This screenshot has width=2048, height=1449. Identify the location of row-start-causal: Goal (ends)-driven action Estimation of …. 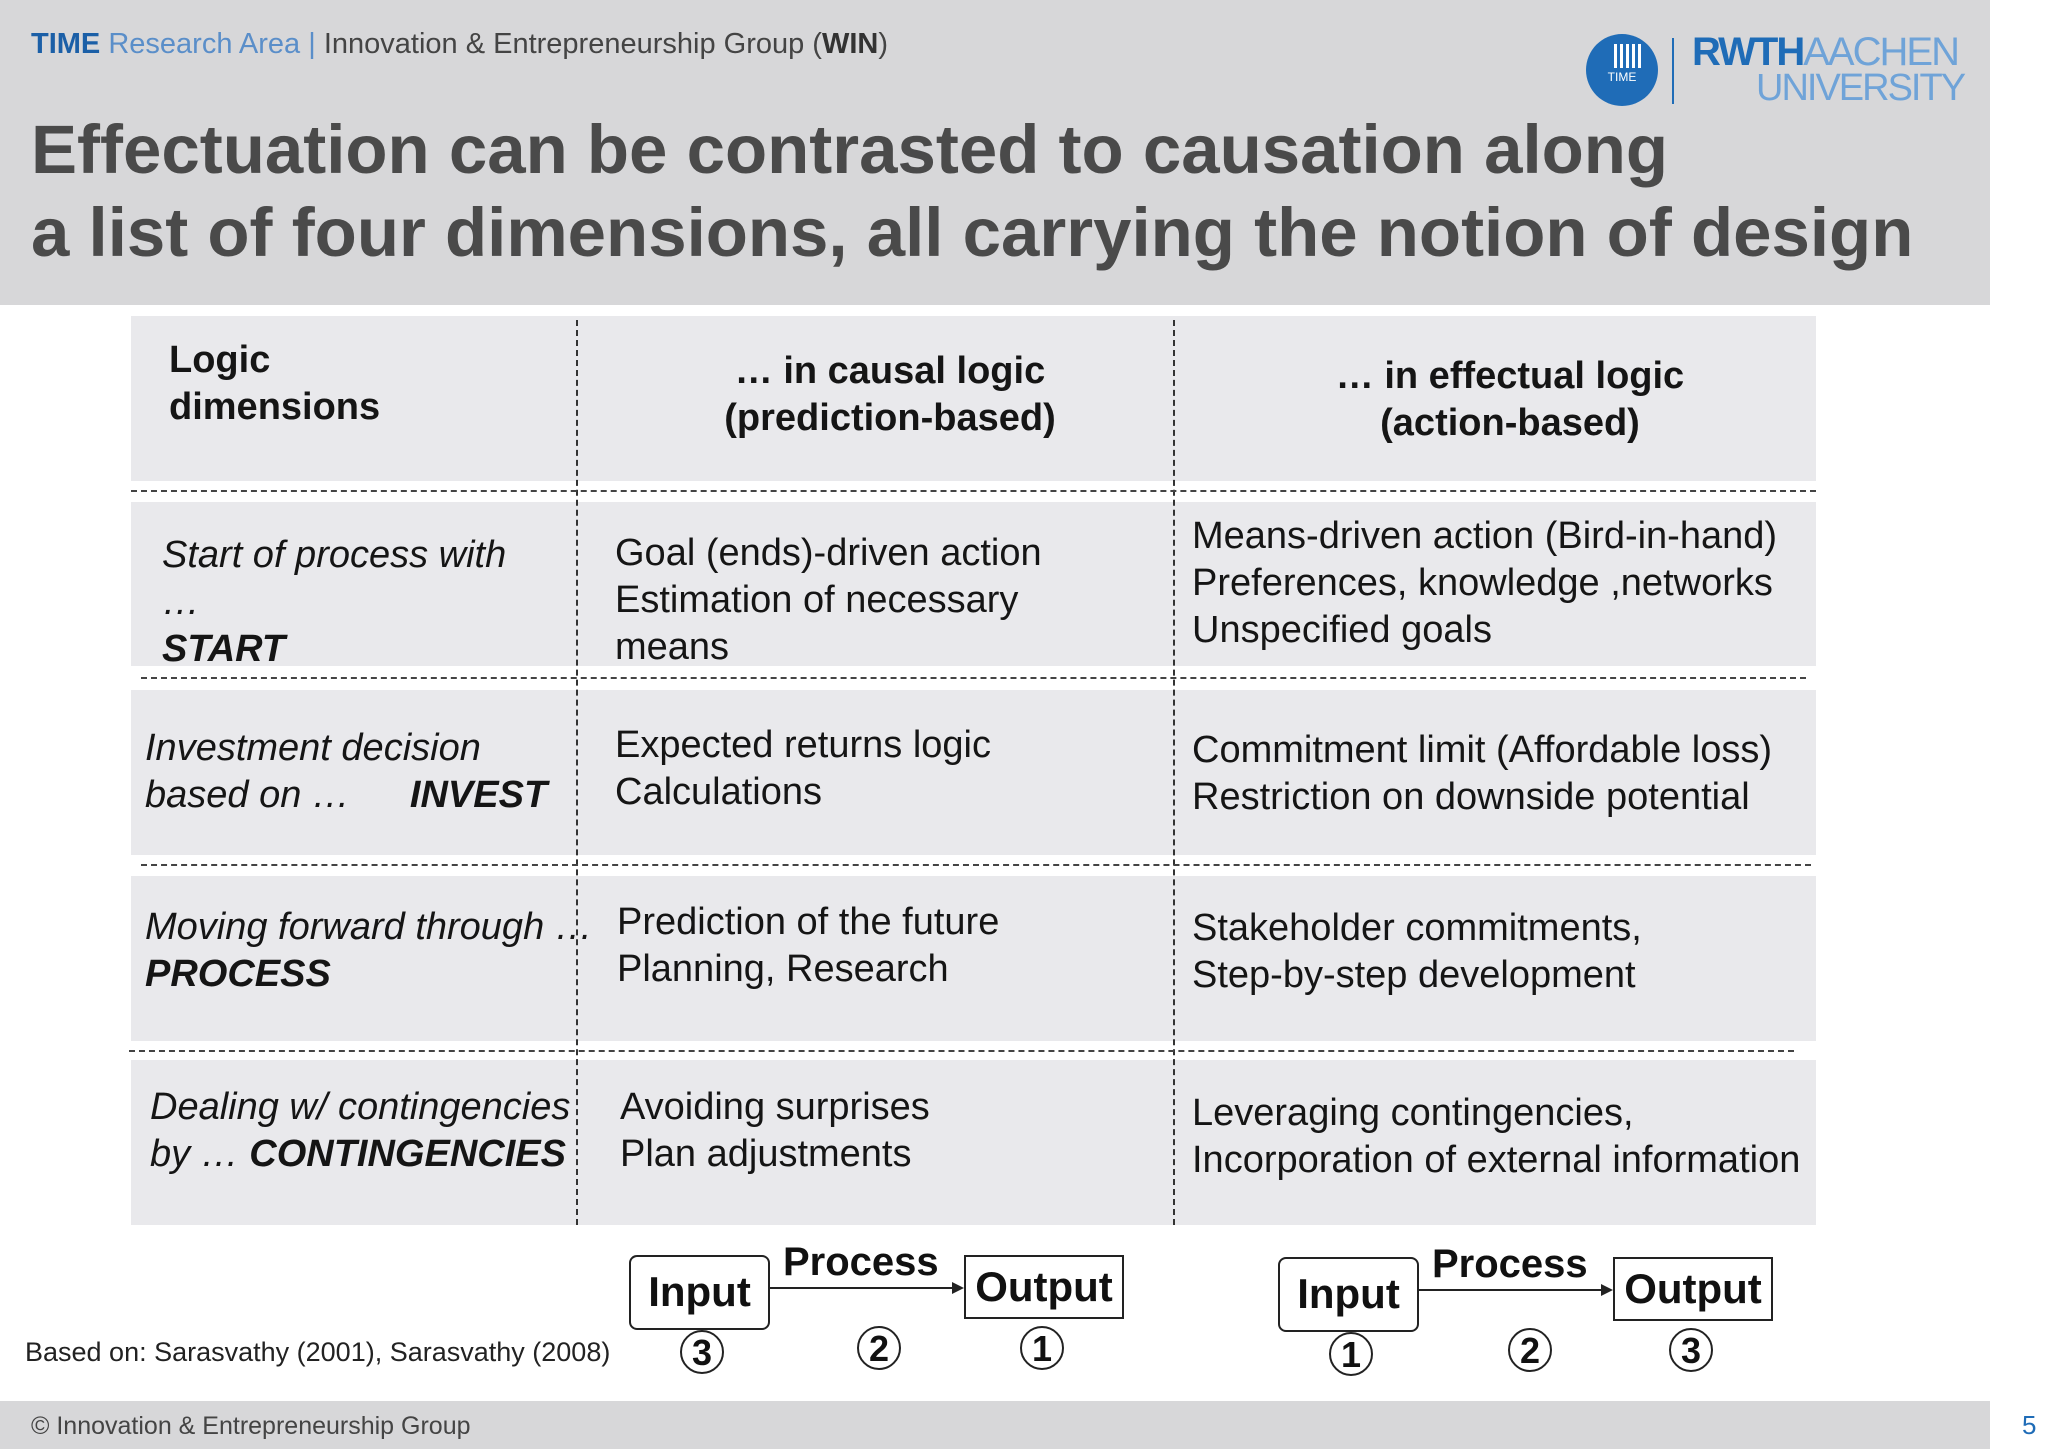
(828, 600).